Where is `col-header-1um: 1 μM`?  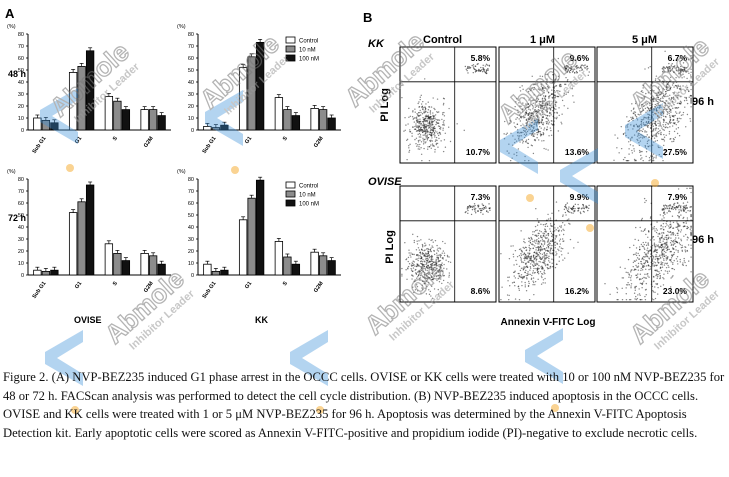
col-header-1um: 1 μM is located at coordinates (542, 40).